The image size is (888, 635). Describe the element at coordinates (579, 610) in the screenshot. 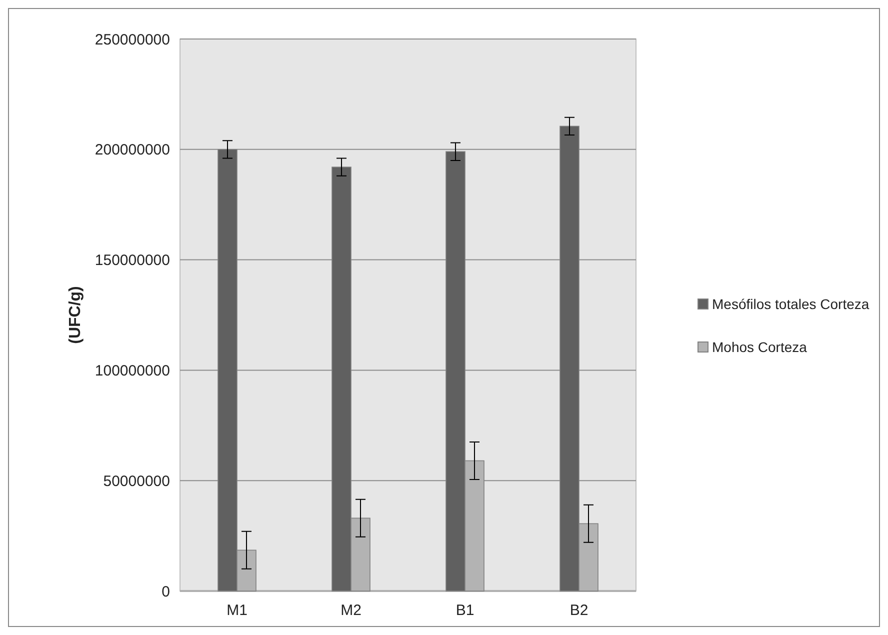

I see `x-tick-label: B2` at that location.